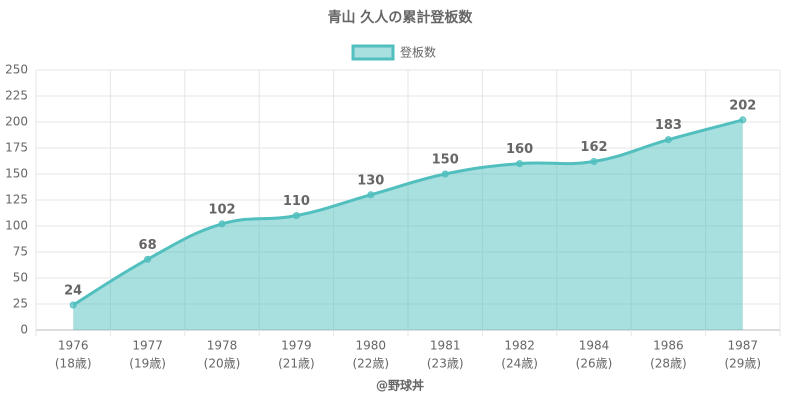 This screenshot has height=400, width=800. I want to click on chart-title: 青山 久人の累計登板数, so click(401, 17).